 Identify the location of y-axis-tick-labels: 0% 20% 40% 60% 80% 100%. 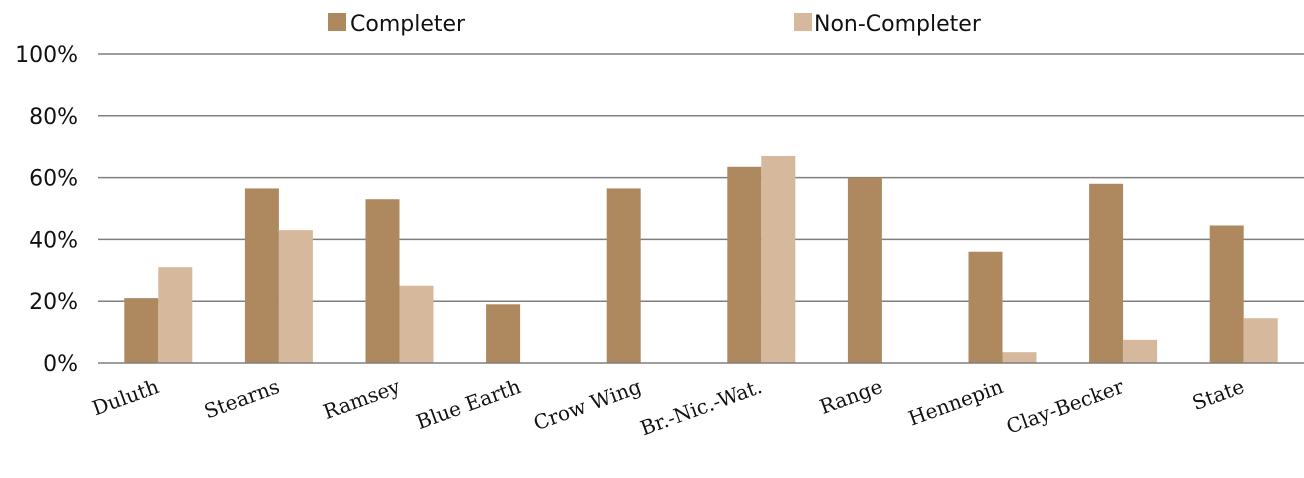
(46, 210).